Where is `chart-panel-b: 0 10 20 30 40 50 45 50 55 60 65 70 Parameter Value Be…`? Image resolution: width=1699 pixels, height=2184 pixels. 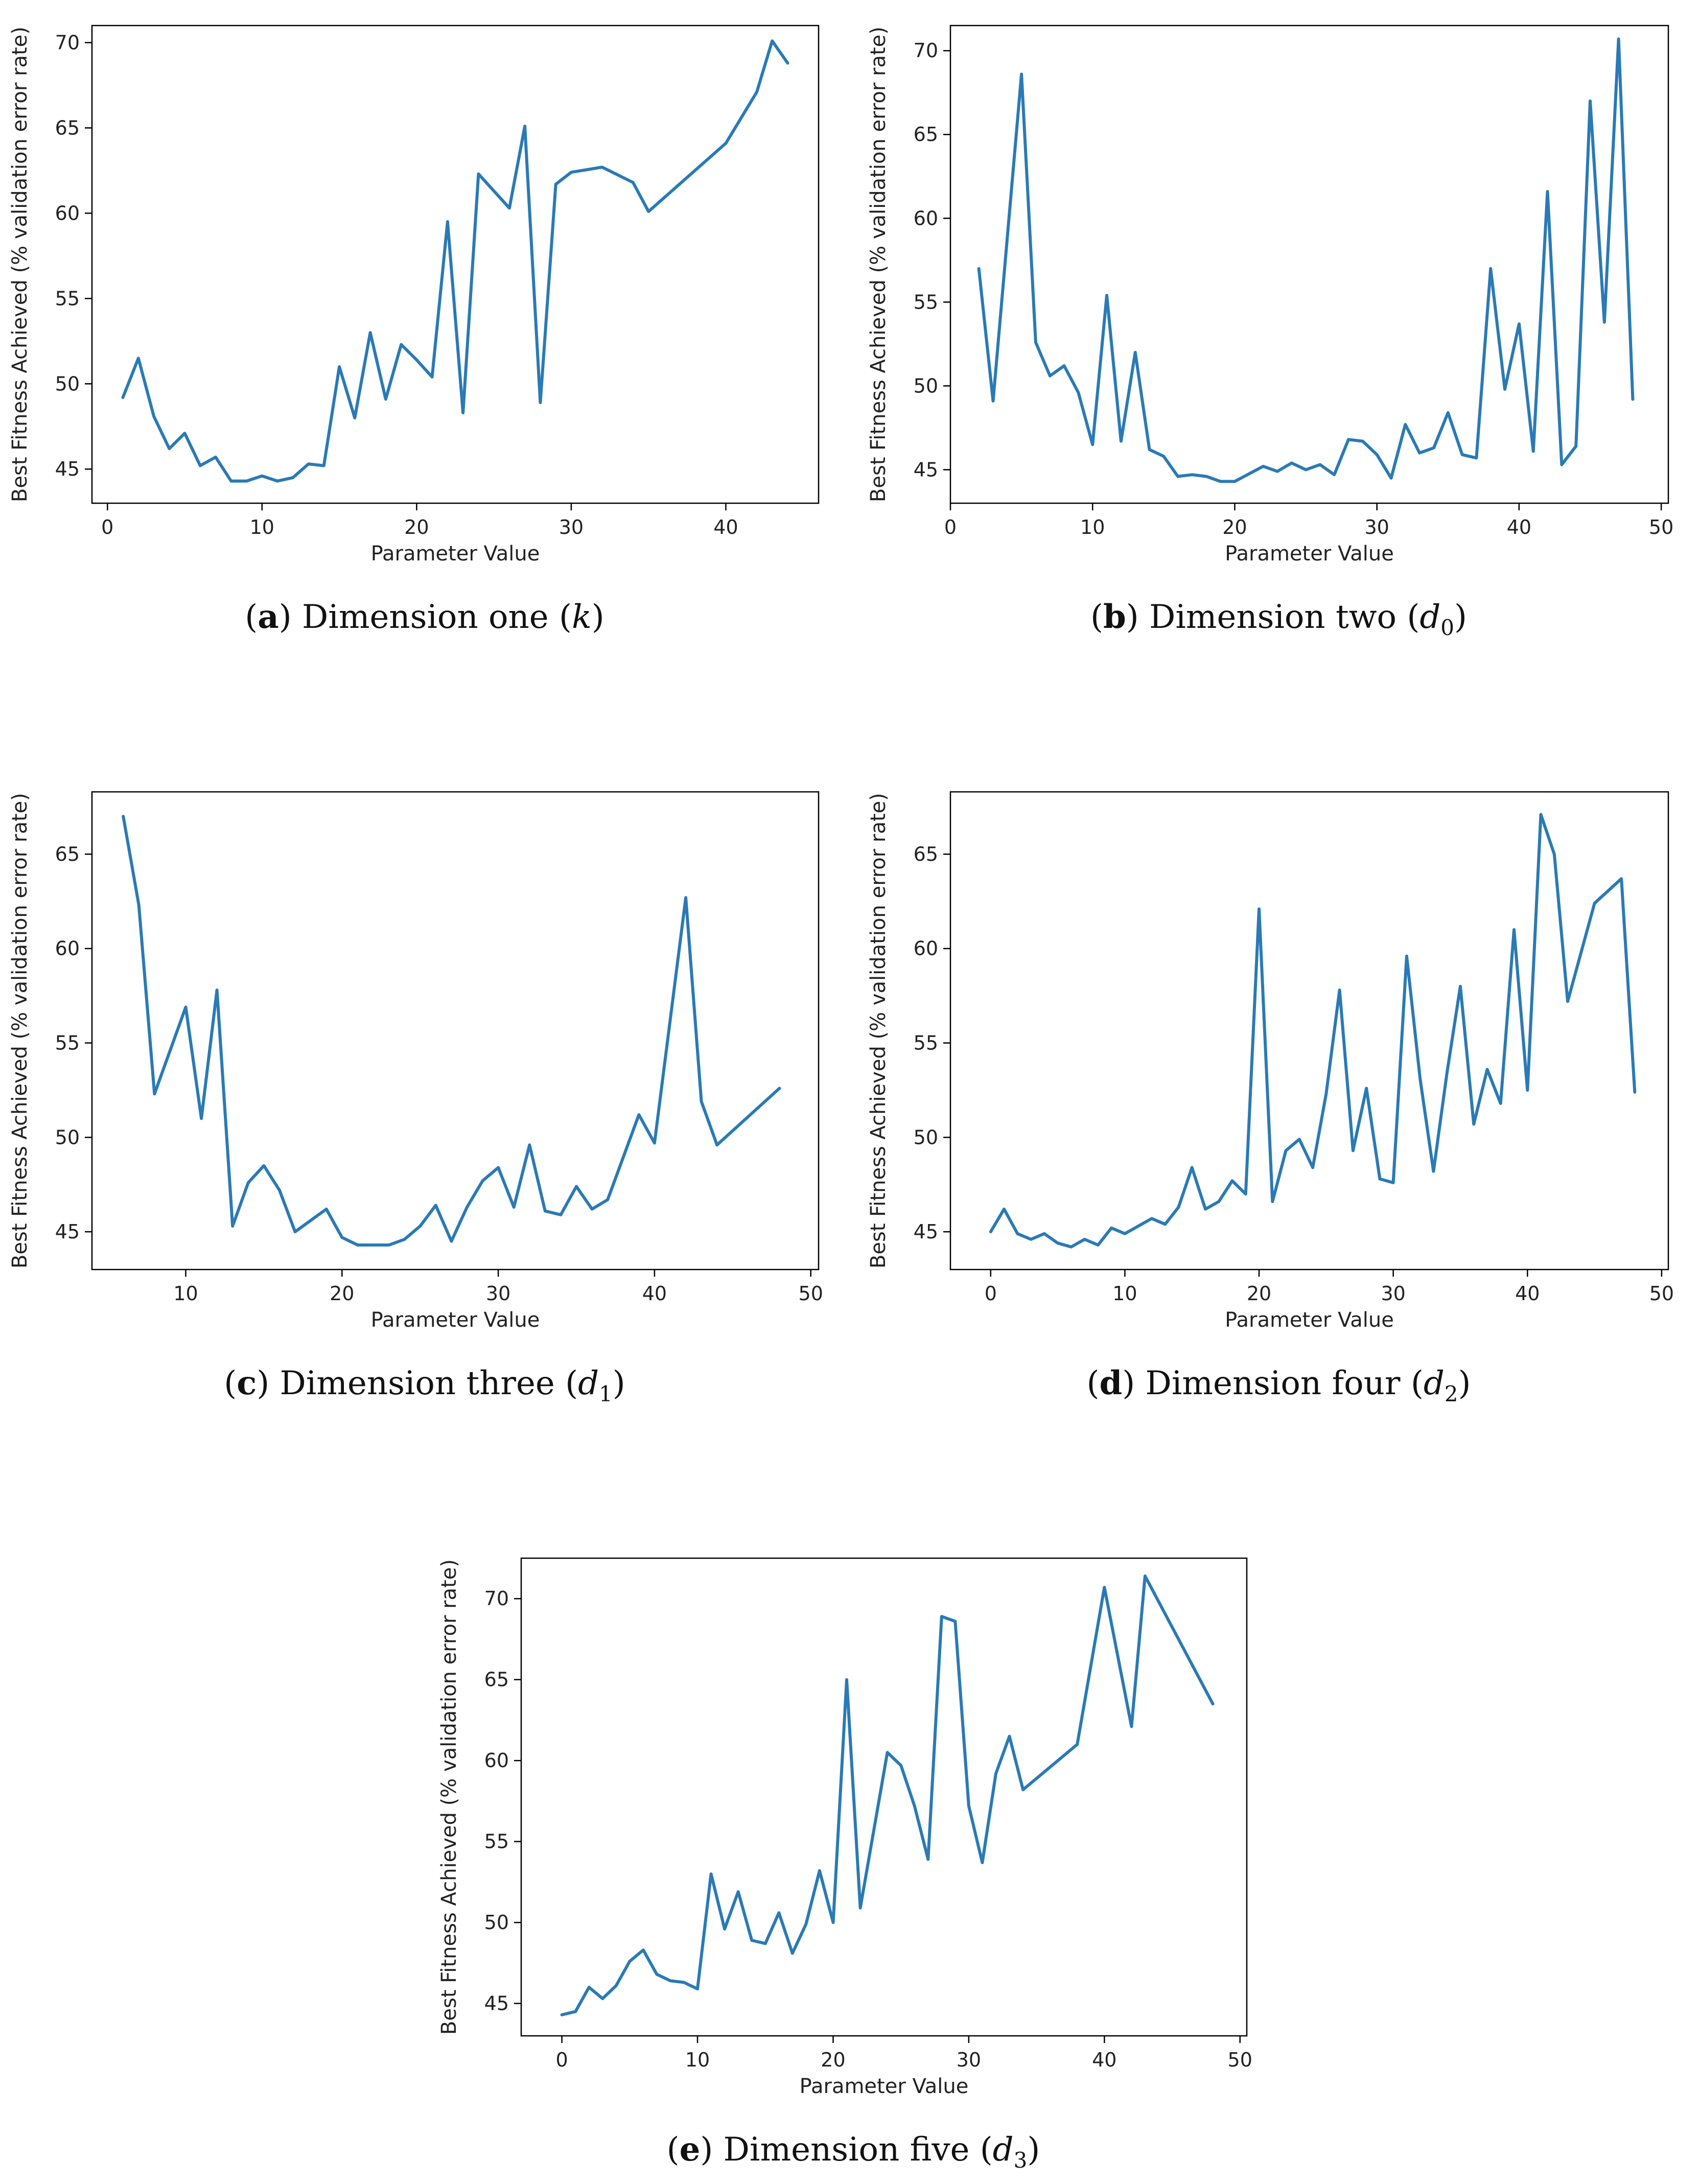
chart-panel-b: 0 10 20 30 40 50 45 50 55 60 65 70 Parameter Value Be… is located at coordinates (1278, 288).